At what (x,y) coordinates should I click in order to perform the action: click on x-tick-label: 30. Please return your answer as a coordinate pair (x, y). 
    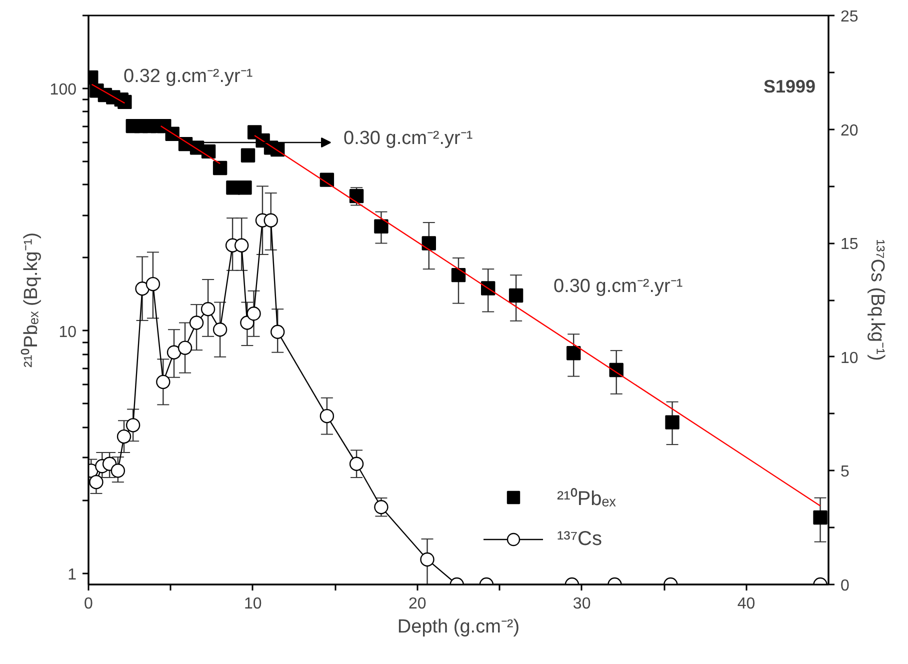
    Looking at the image, I should click on (581, 604).